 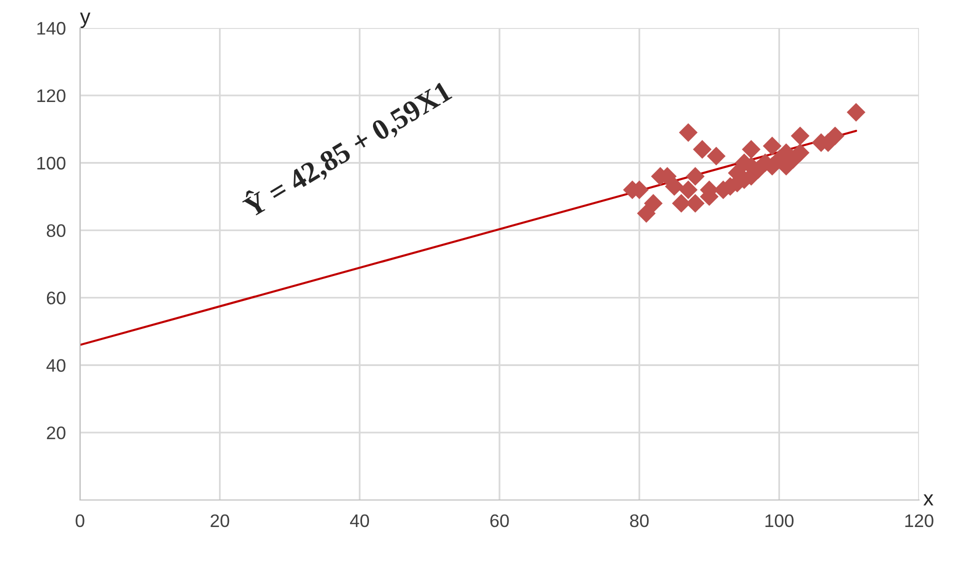 What do you see at coordinates (56, 365) in the screenshot?
I see `y-tick-label: 40` at bounding box center [56, 365].